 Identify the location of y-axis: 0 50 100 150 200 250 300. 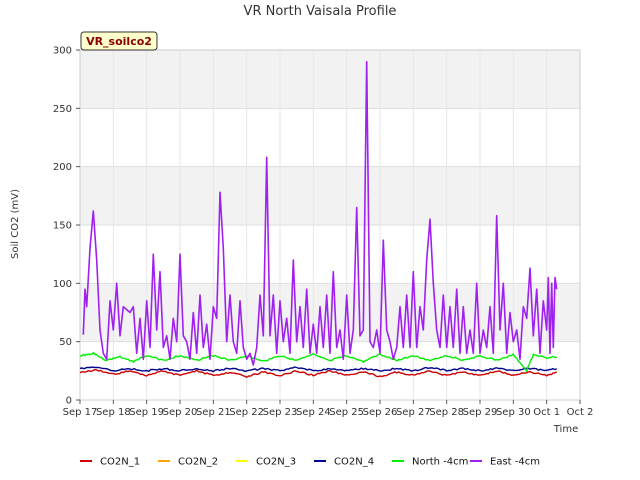
(66, 226).